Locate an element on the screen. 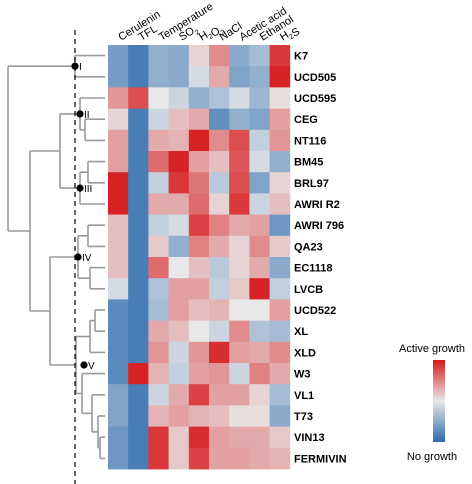 The width and height of the screenshot is (472, 484). color-legend: Active growth No growth is located at coordinates (432, 403).